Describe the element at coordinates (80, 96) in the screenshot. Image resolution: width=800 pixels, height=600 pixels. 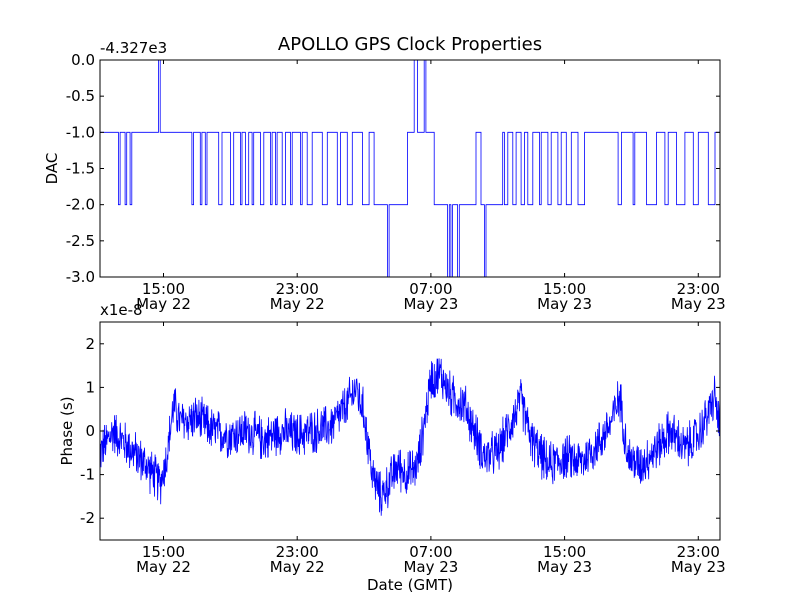
I see `y-tick-label: -0.5` at that location.